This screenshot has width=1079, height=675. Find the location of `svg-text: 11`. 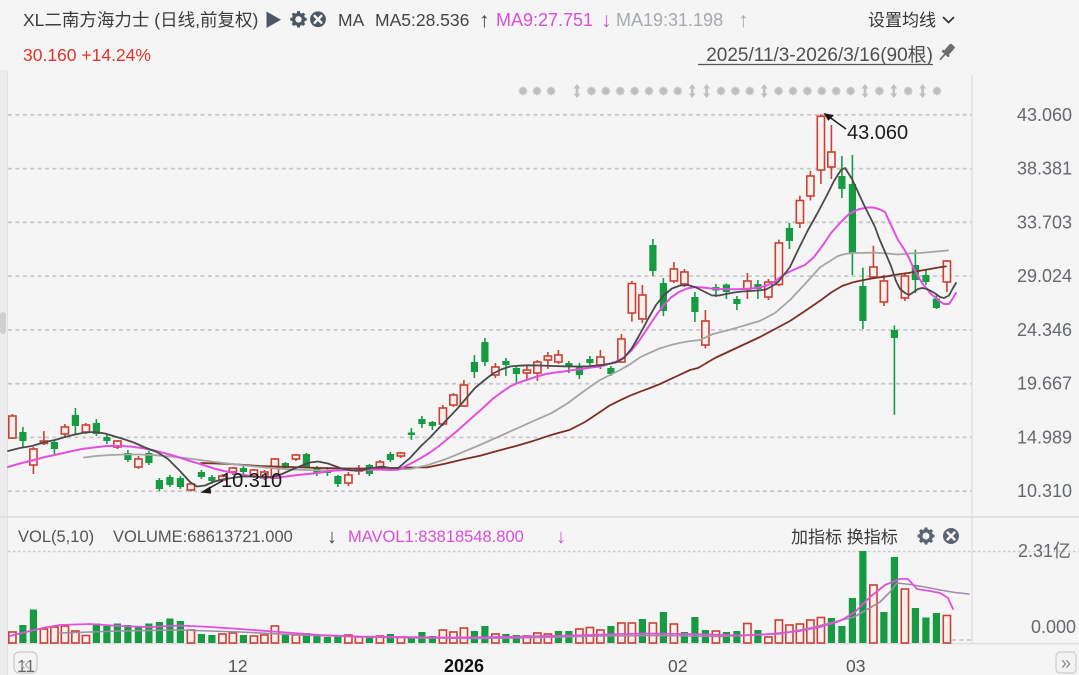

svg-text: 11 is located at coordinates (26, 665).